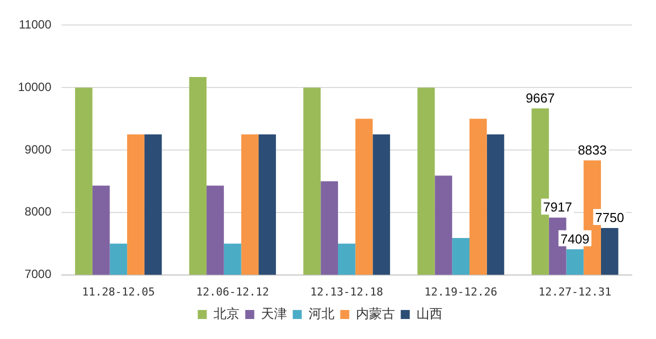  I want to click on x-tick-label: 11.28-12.05, so click(118, 291).